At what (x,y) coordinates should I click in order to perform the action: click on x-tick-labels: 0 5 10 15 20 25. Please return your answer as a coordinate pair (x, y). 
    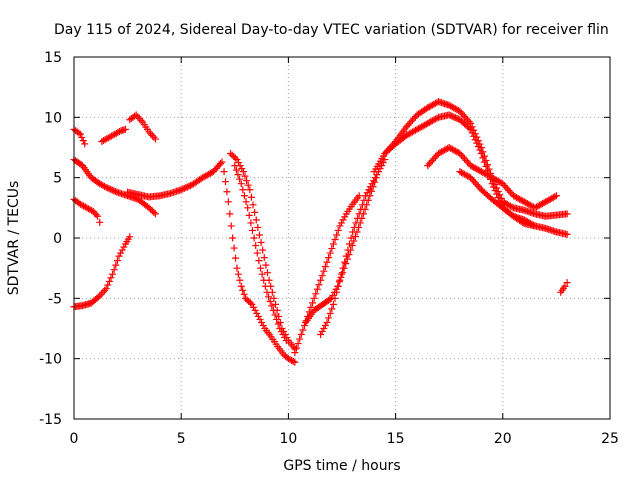
    Looking at the image, I should click on (344, 439).